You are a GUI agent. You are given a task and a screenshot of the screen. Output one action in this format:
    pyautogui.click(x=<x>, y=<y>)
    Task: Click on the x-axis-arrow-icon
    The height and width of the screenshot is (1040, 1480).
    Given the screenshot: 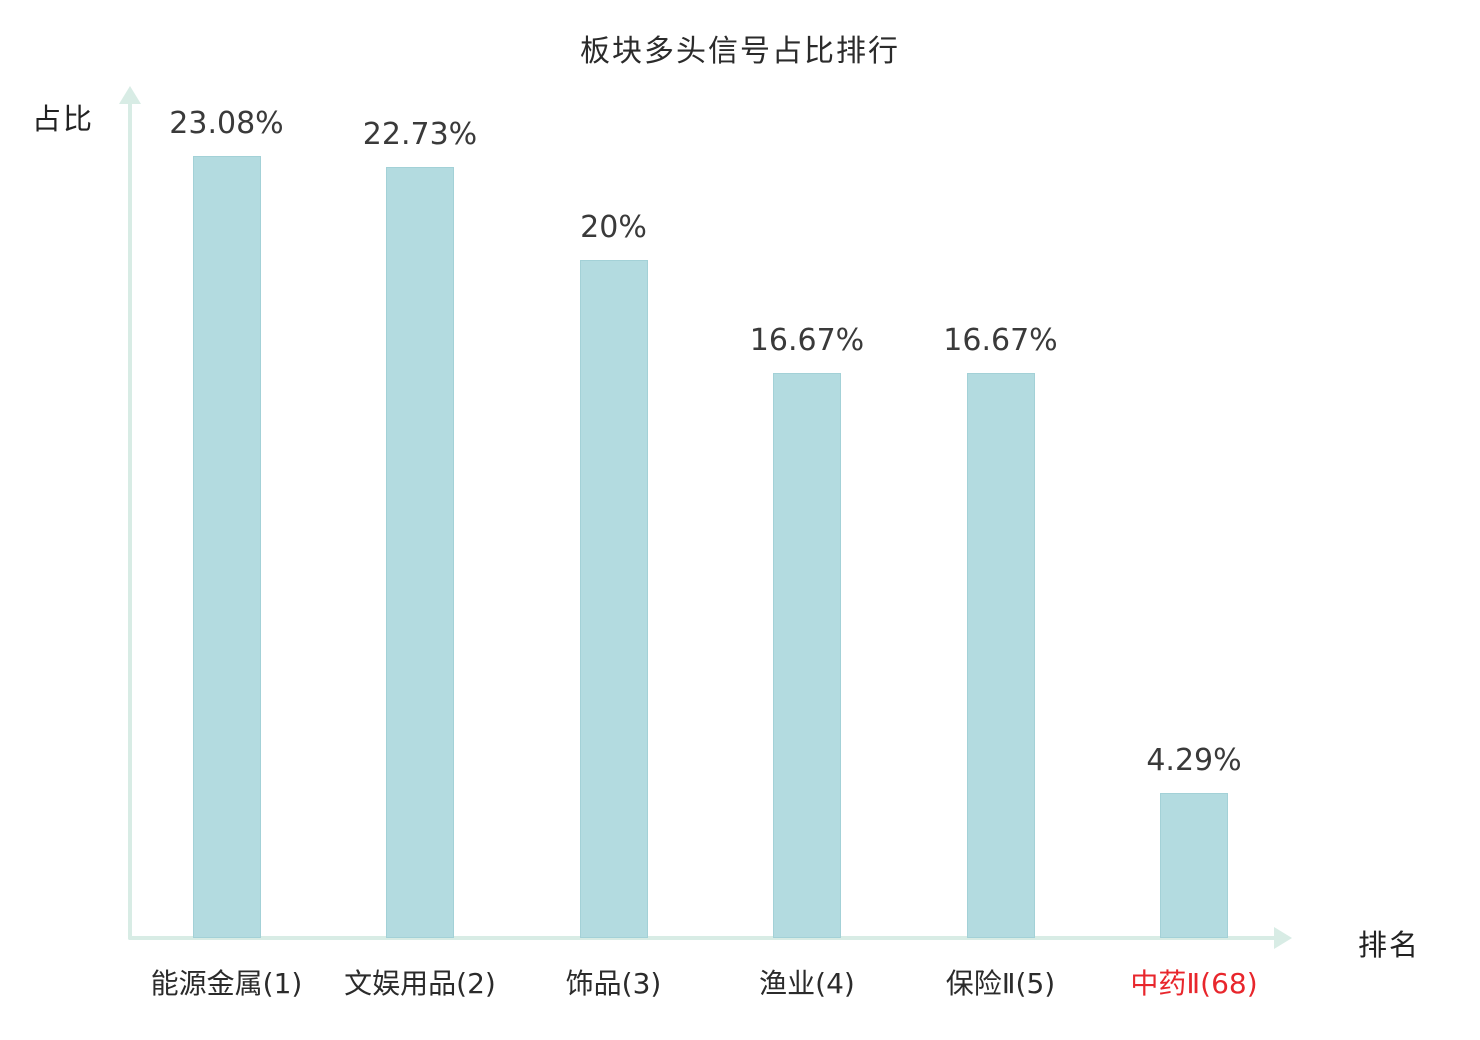 What is the action you would take?
    pyautogui.click(x=1283, y=938)
    